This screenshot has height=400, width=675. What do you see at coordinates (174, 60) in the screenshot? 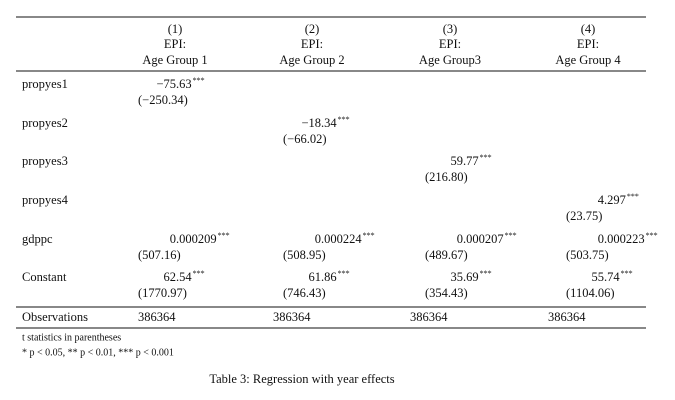
I see `column-header: Age Group 1` at bounding box center [174, 60].